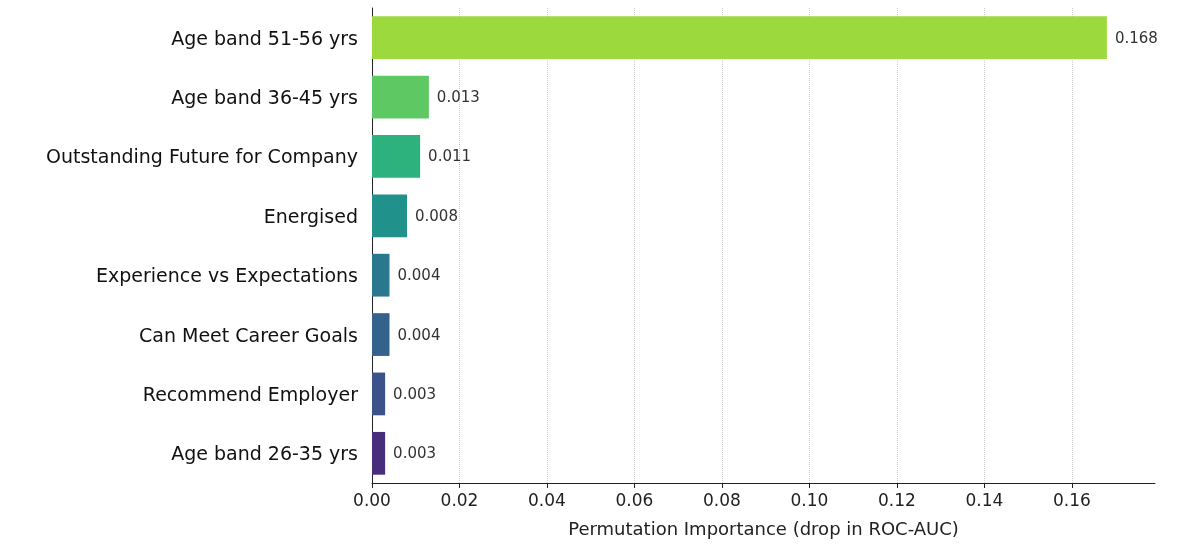 The image size is (1179, 552). Describe the element at coordinates (809, 499) in the screenshot. I see `x-tick-label: 0.10` at that location.